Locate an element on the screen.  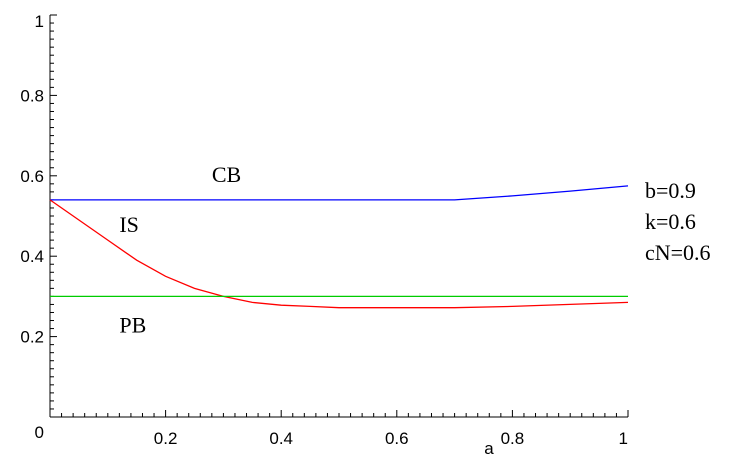
parameter-annotation: cN=0.6 is located at coordinates (678, 252).